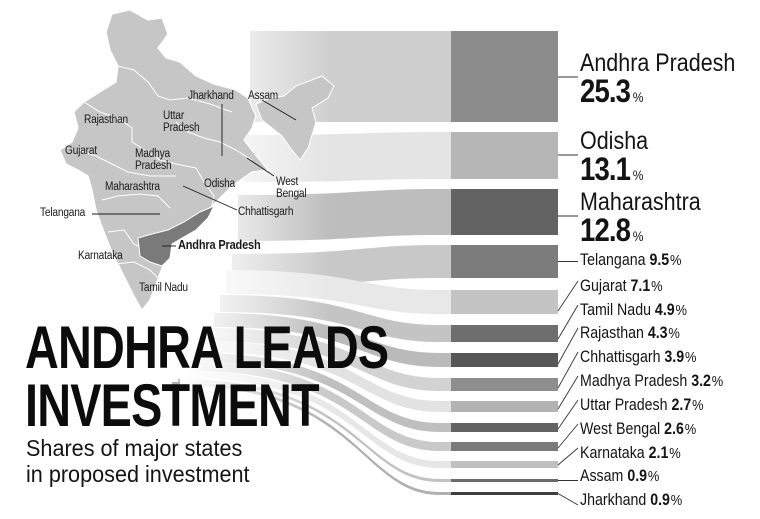  Describe the element at coordinates (622, 429) in the screenshot. I see `state-name: West Bengal` at that location.